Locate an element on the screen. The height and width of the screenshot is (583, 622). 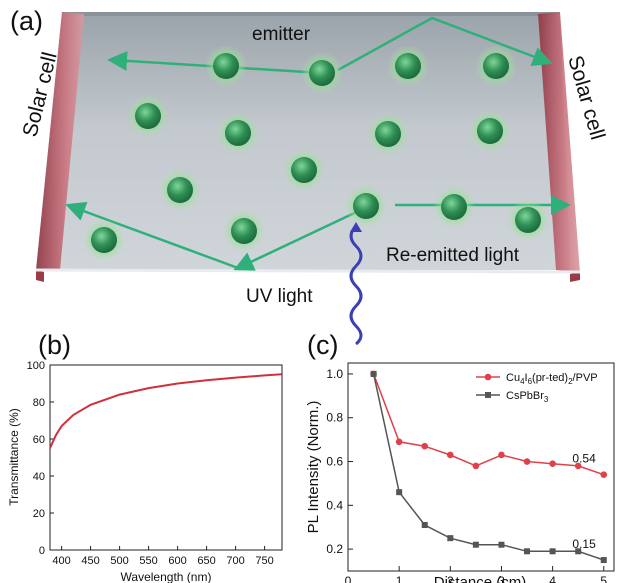
y-tick-label: 100 is located at coordinates (36, 366).